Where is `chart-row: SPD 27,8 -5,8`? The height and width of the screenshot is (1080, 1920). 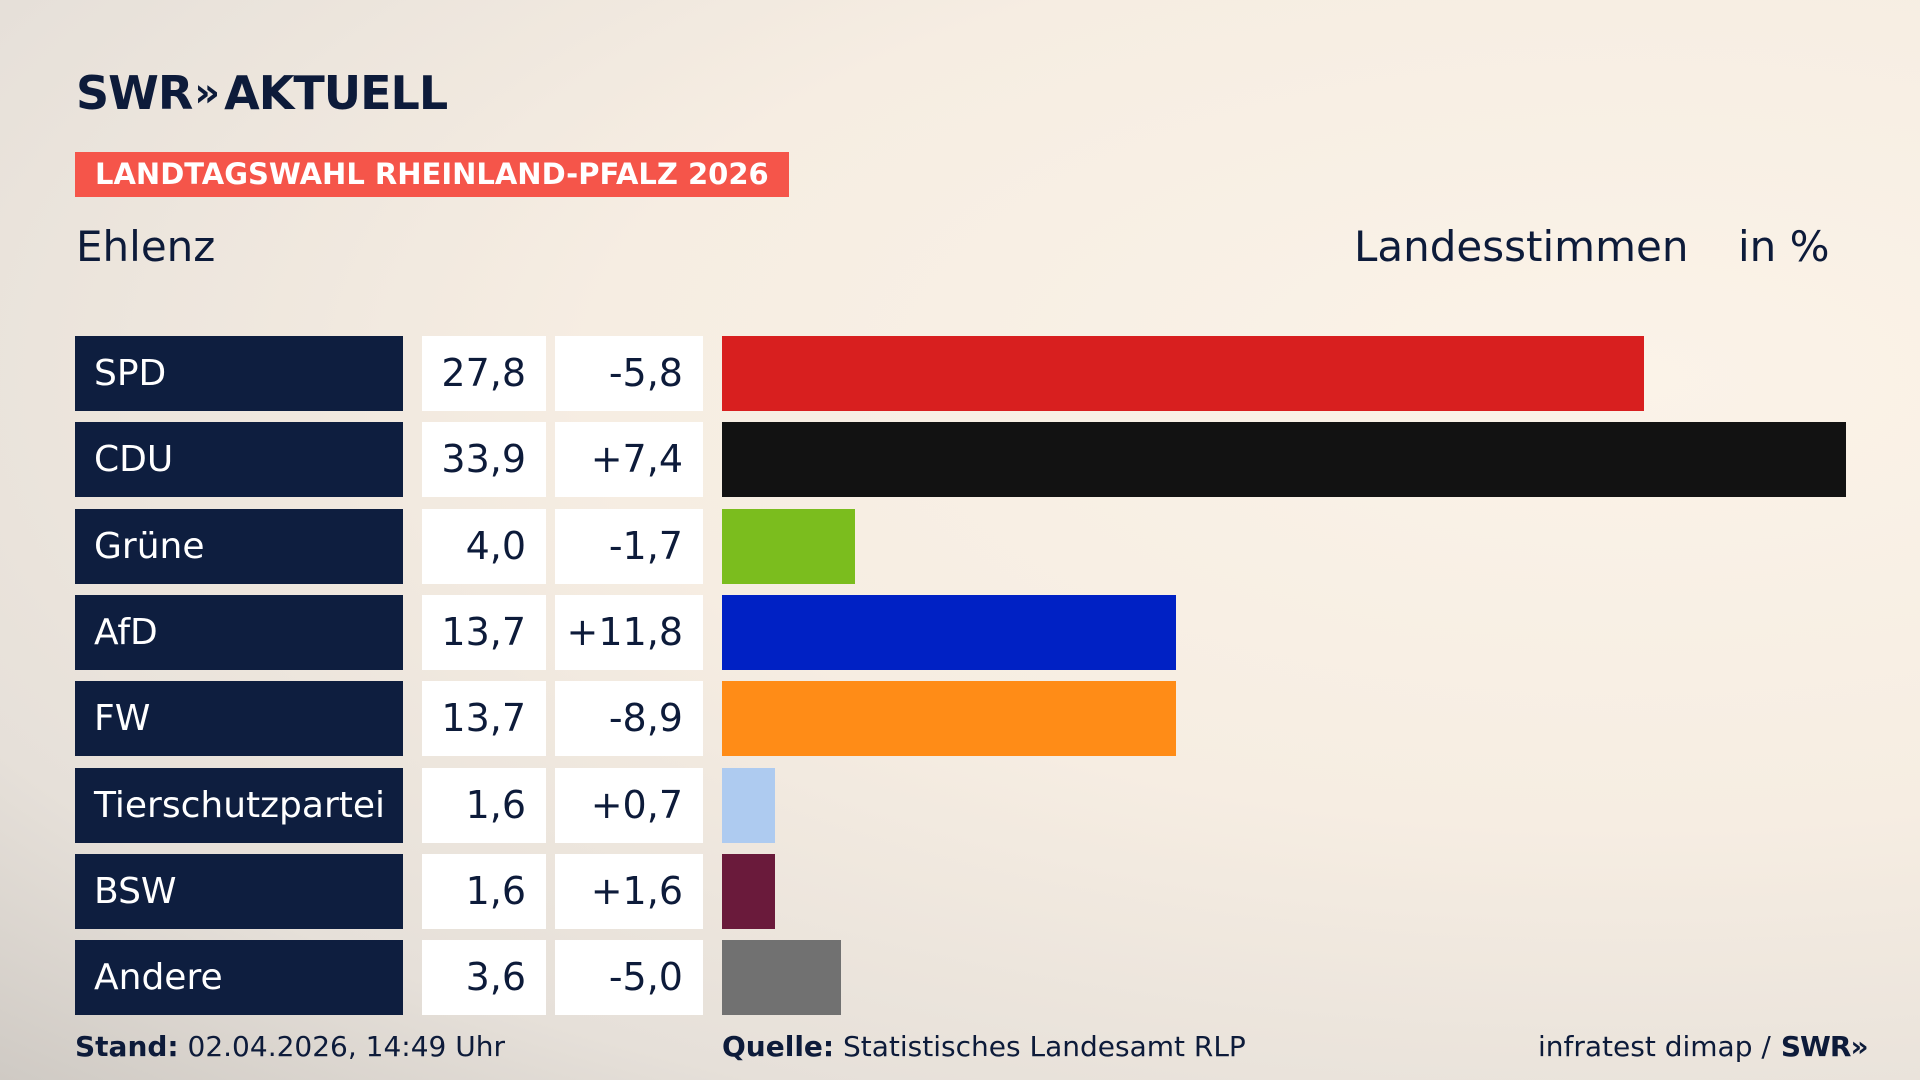 chart-row: SPD 27,8 -5,8 is located at coordinates (960, 373).